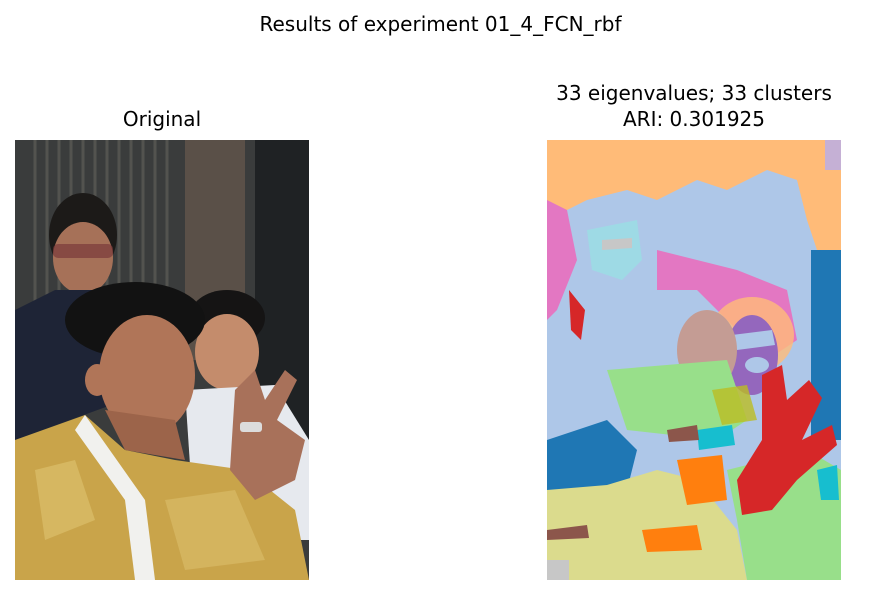  I want to click on figure-suptitle: Results of experiment 01_4_FCN_rbf, so click(440, 24).